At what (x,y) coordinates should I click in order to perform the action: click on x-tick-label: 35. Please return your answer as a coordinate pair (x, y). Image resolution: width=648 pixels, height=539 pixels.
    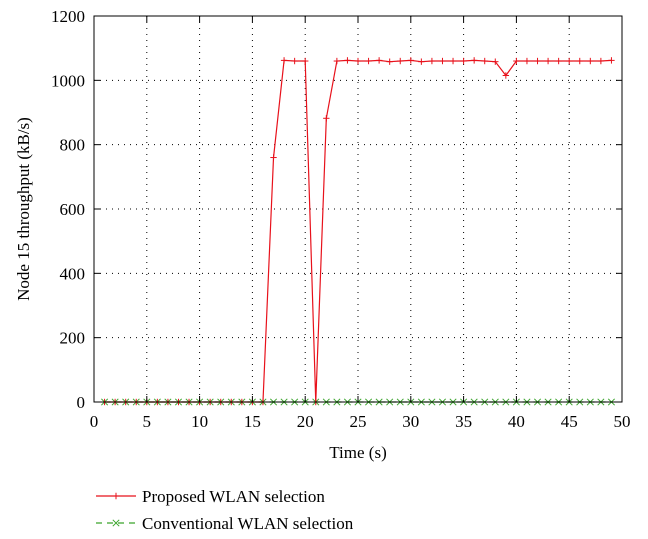
    Looking at the image, I should click on (463, 421).